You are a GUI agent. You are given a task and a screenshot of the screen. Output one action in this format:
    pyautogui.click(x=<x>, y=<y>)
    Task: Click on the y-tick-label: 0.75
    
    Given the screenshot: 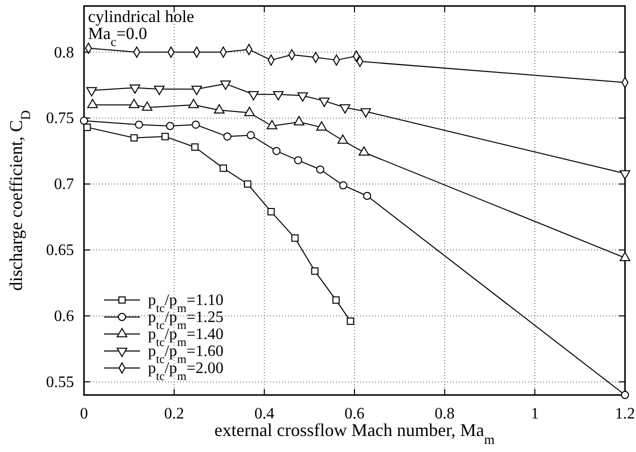 What is the action you would take?
    pyautogui.click(x=60, y=119)
    